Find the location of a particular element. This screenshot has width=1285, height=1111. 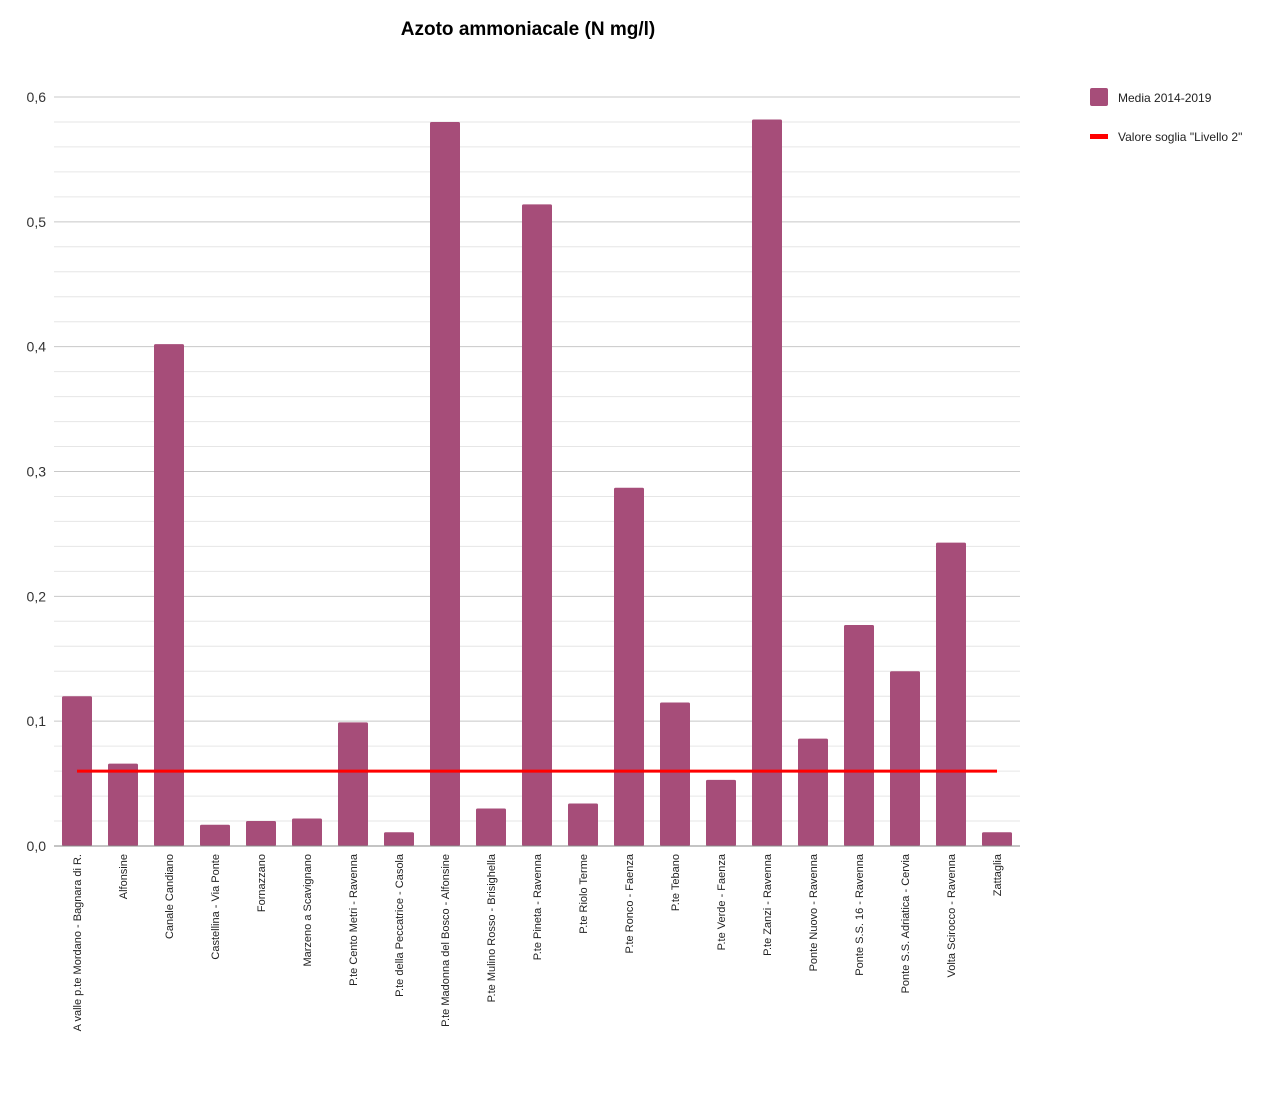

x-tick-label: A valle p.te Mordano - Bagnara di R. is located at coordinates (78, 942).